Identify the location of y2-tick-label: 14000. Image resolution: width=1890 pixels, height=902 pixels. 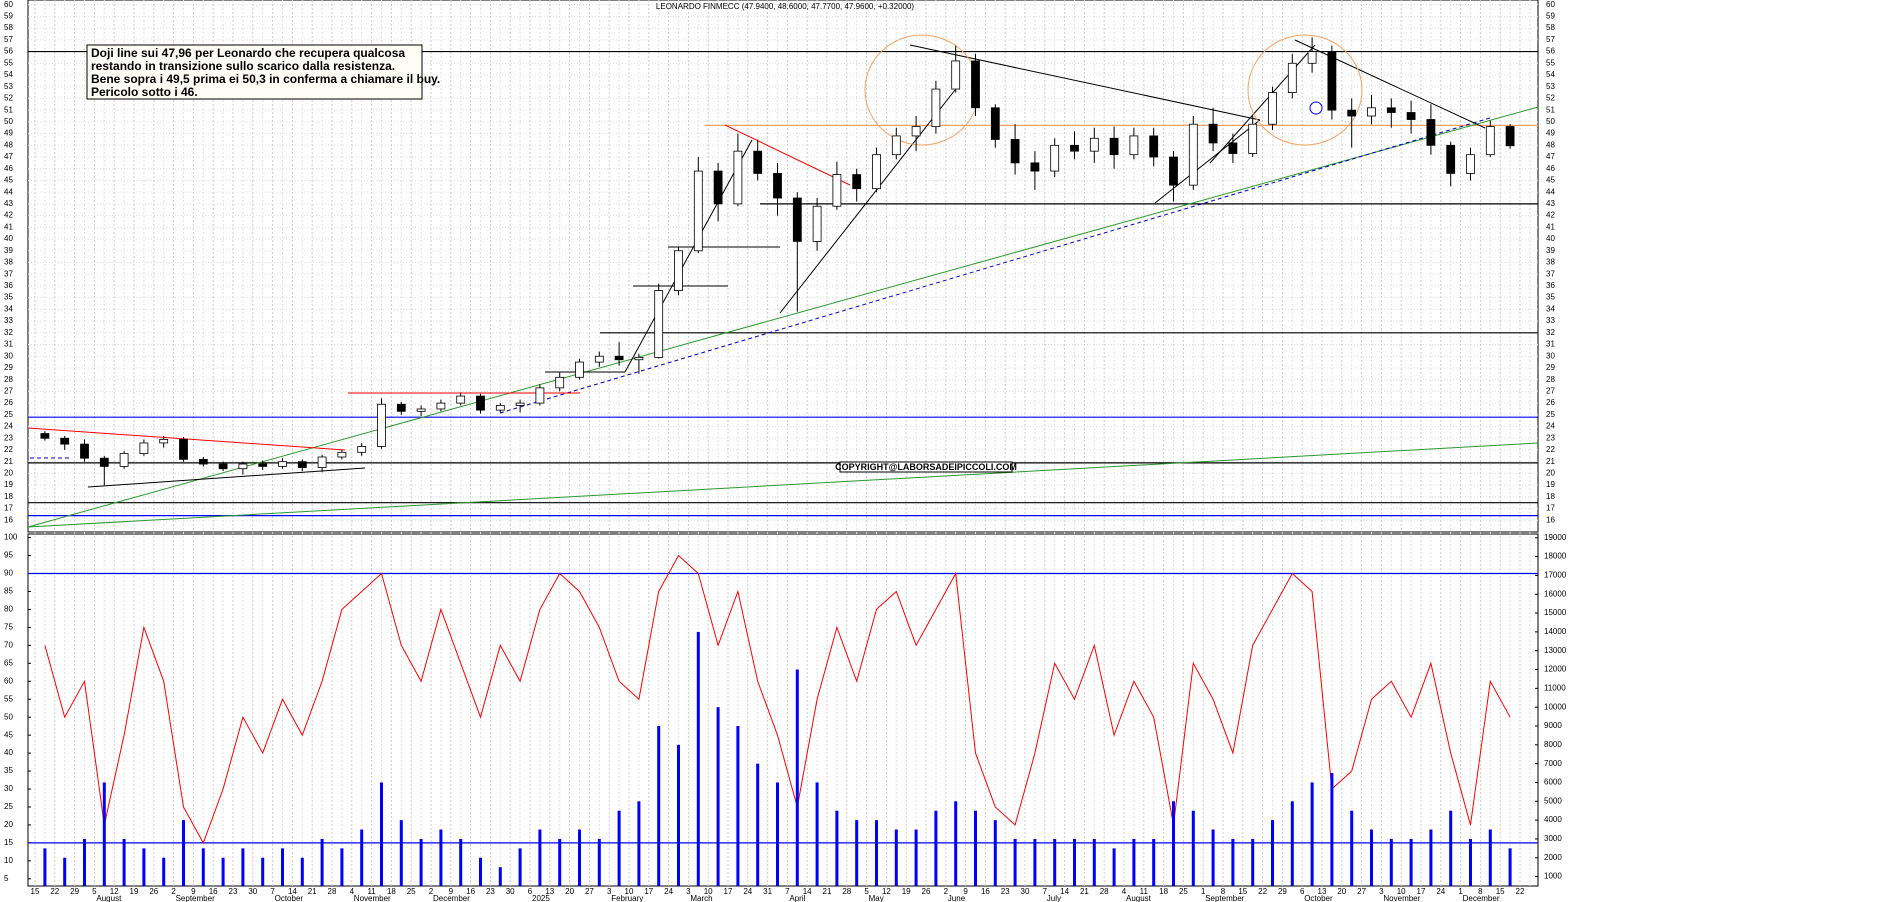
(1555, 631).